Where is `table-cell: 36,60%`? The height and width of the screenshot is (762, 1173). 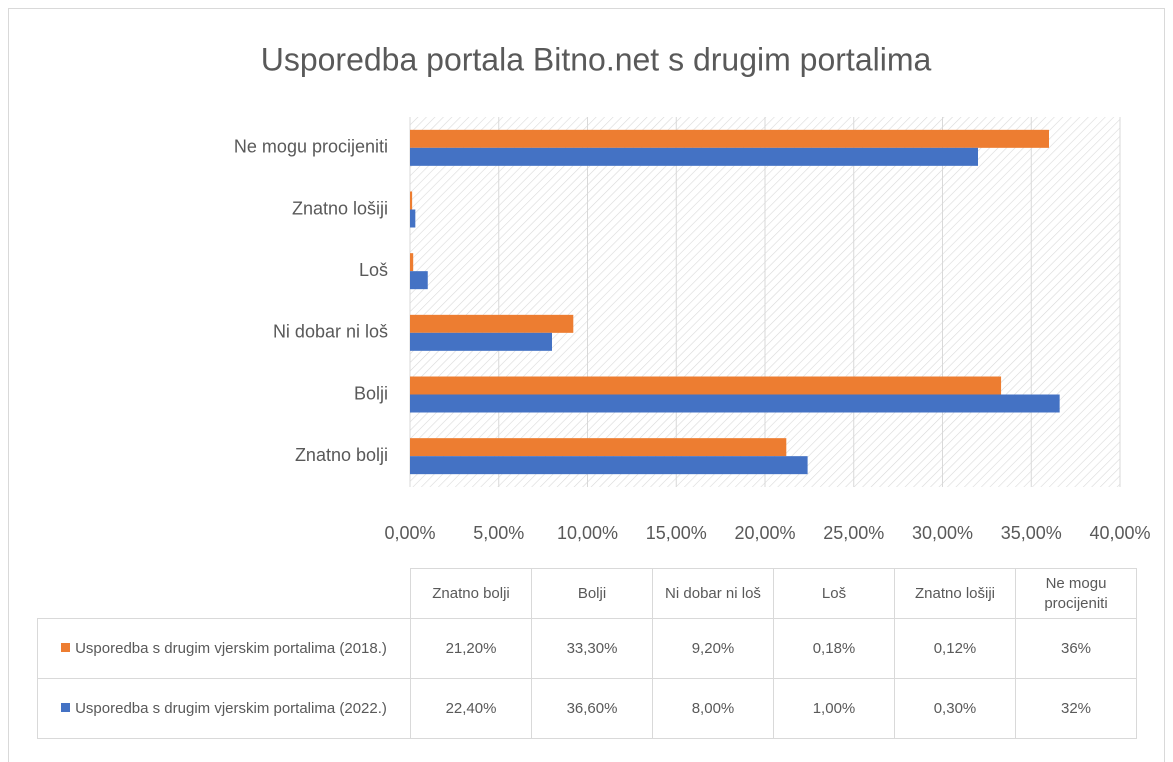
table-cell: 36,60% is located at coordinates (592, 708).